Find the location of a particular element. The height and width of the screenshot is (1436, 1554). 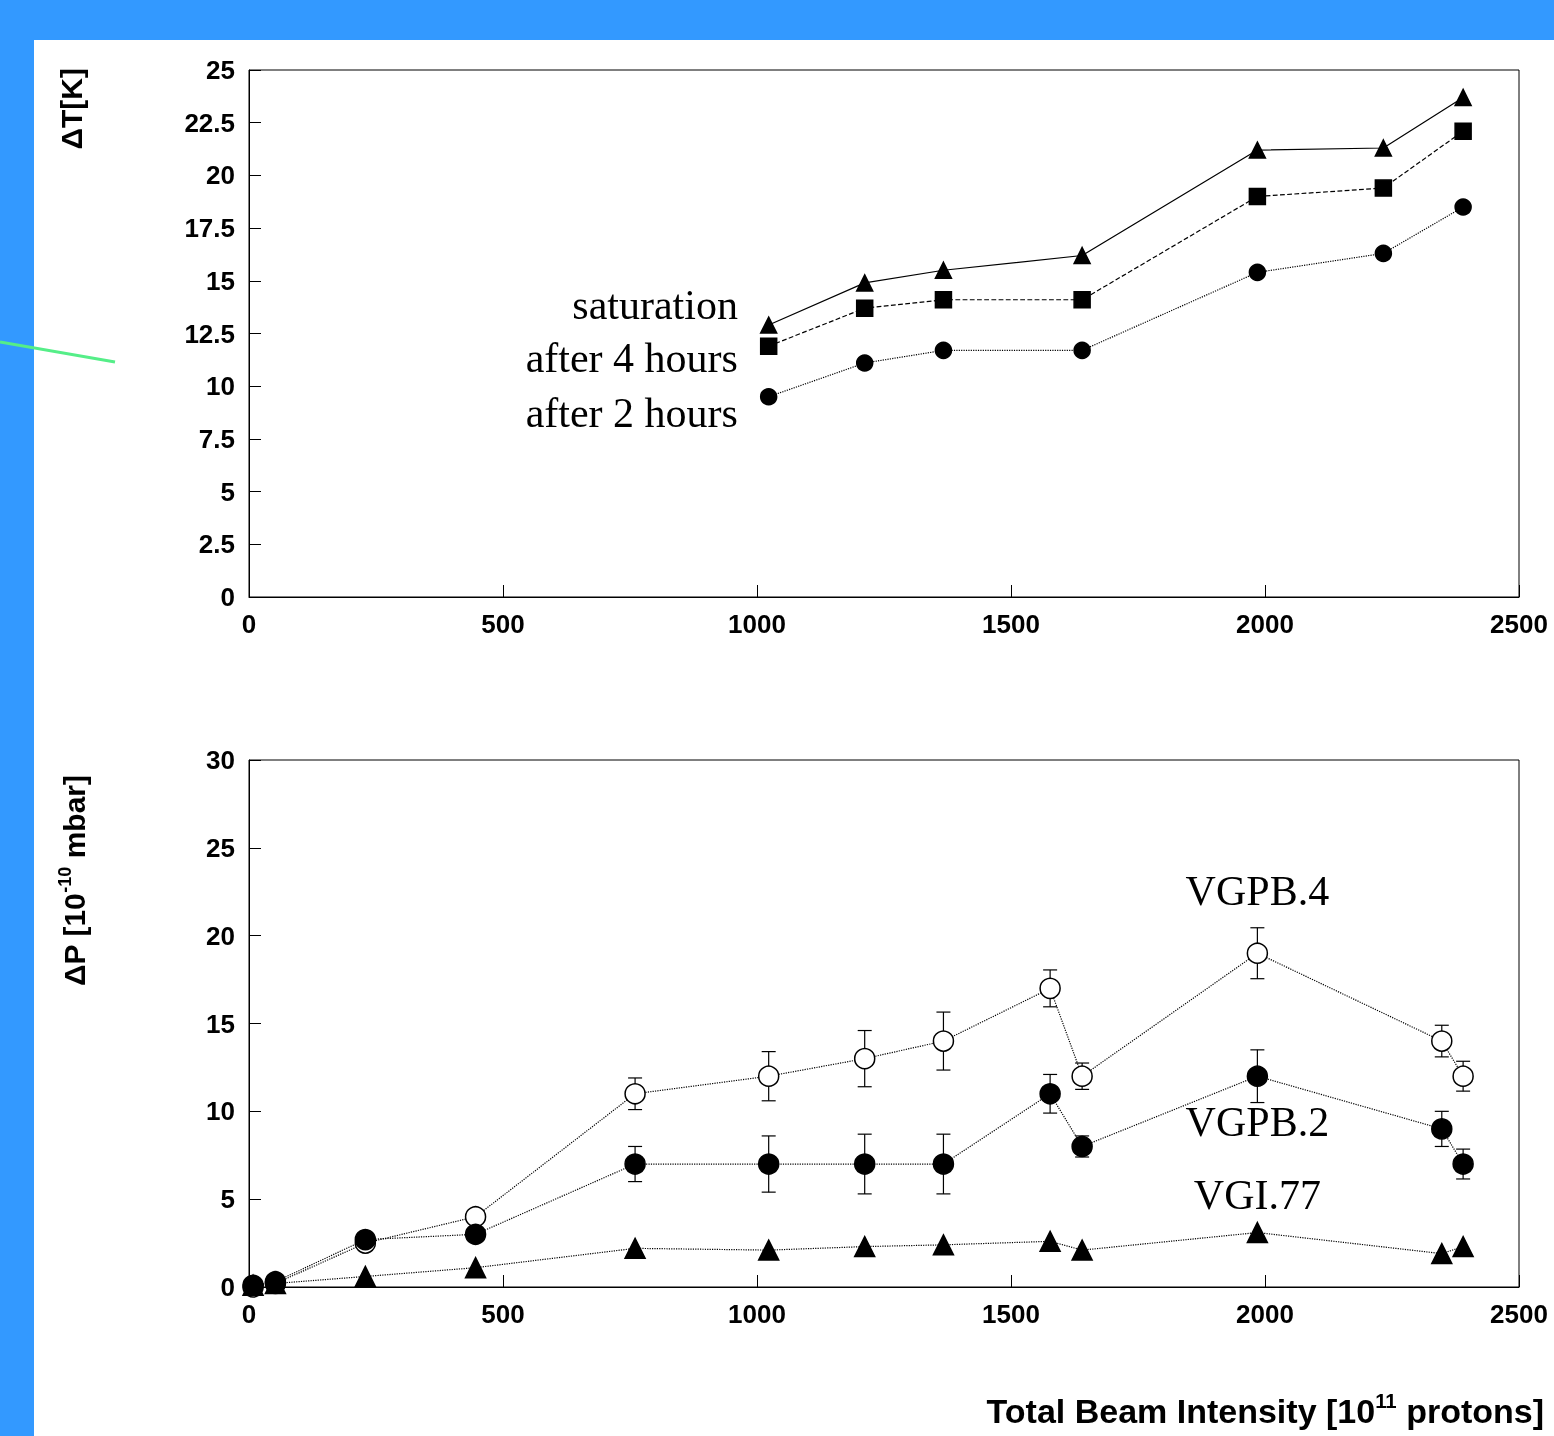

series-label: after 2 hours is located at coordinates (631, 412).